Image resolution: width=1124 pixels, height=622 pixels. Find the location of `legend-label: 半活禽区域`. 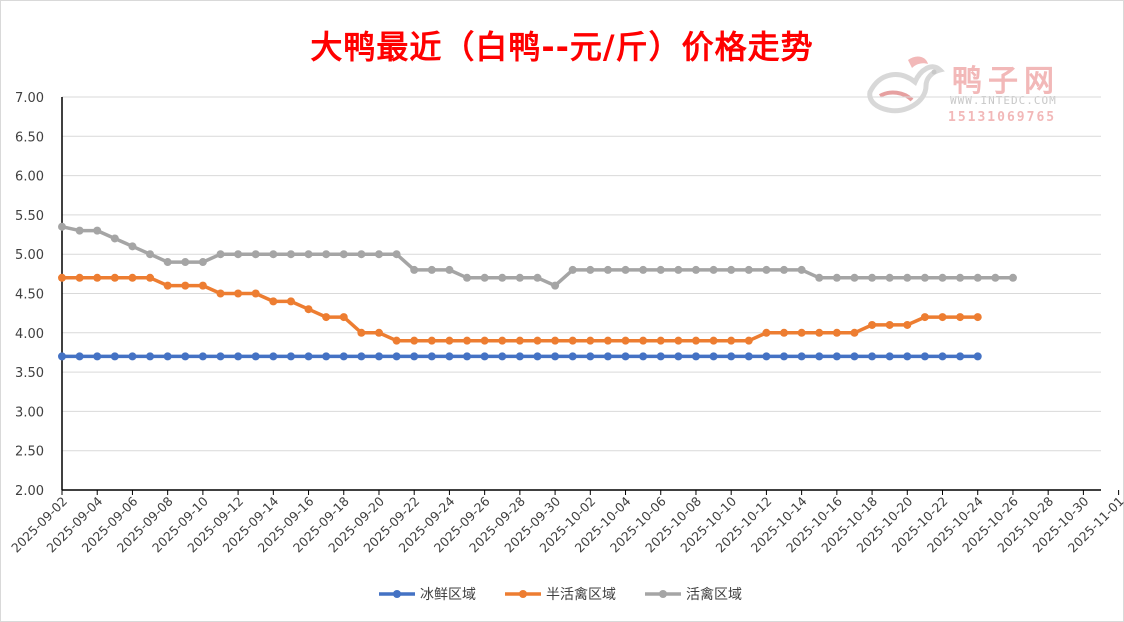

legend-label: 半活禽区域 is located at coordinates (581, 594).